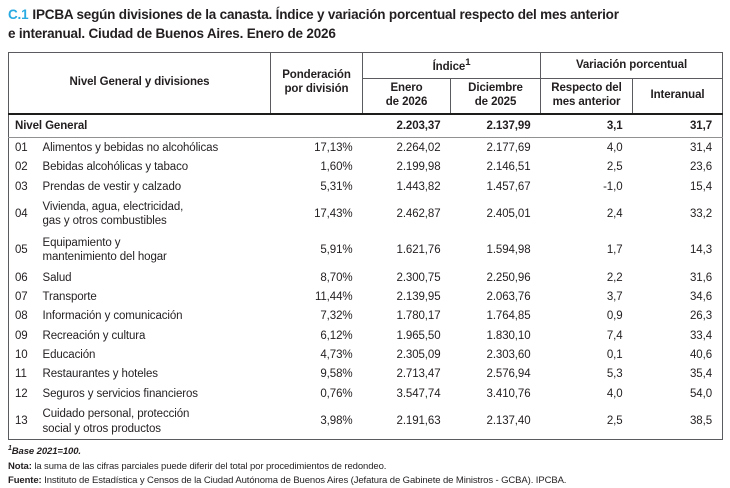 Image resolution: width=730 pixels, height=488 pixels. What do you see at coordinates (21, 393) in the screenshot?
I see `division-code: 12` at bounding box center [21, 393].